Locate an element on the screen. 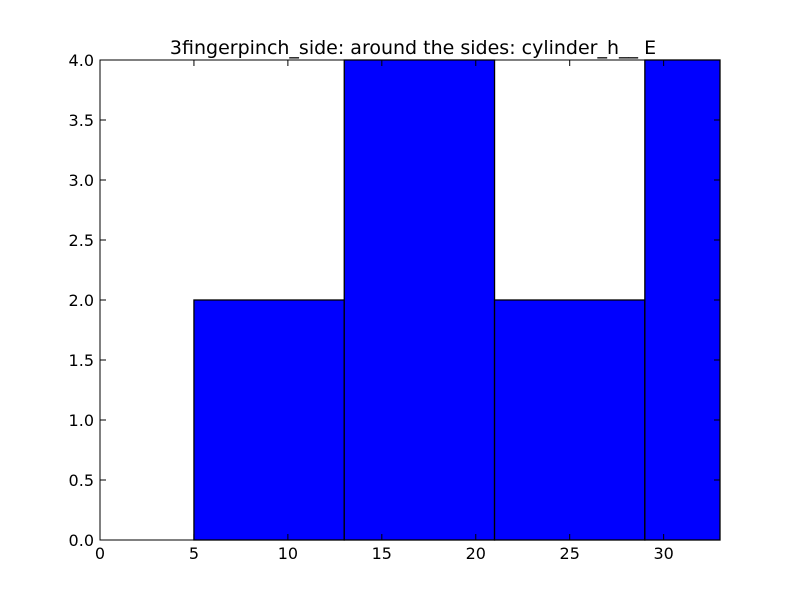  x-tick-label: 15 is located at coordinates (382, 553).